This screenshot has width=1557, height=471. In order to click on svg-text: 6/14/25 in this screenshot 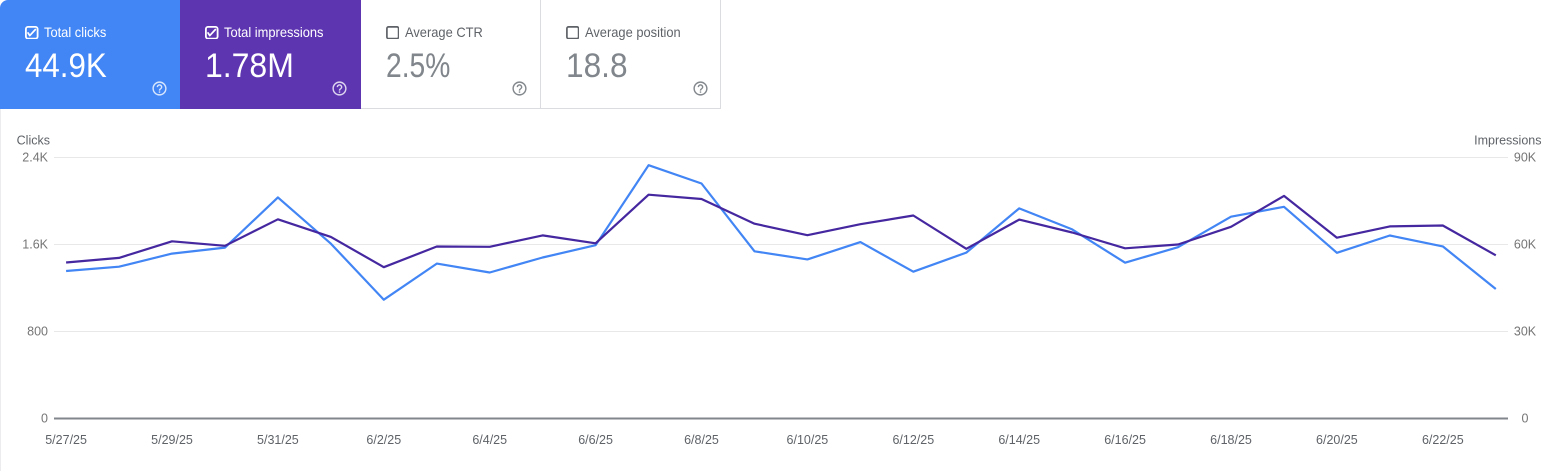, I will do `click(1019, 440)`.